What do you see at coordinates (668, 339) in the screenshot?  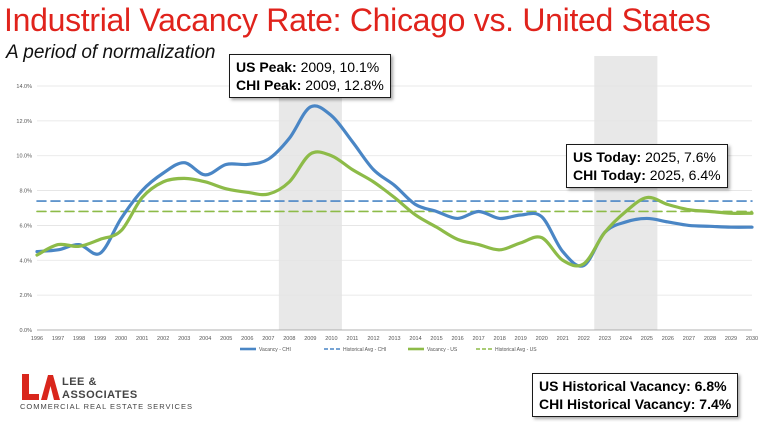 I see `x-tick-label: 2026` at bounding box center [668, 339].